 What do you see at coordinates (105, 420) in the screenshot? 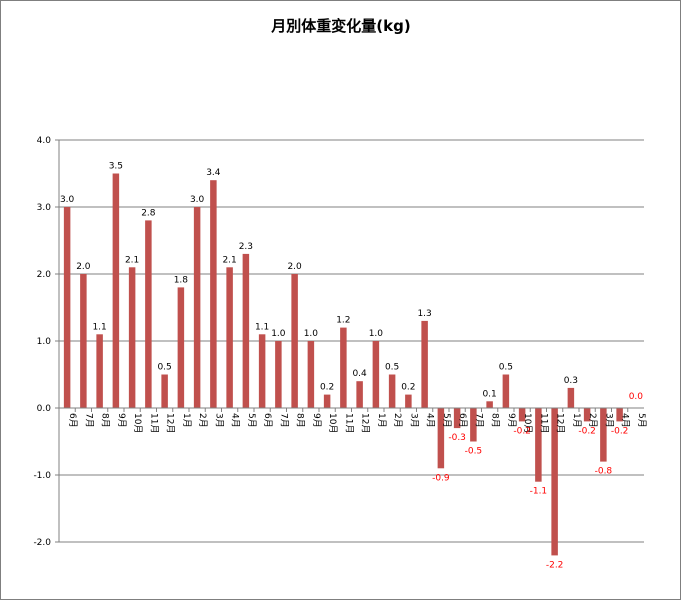
I see `x-tick-label: 8月` at bounding box center [105, 420].